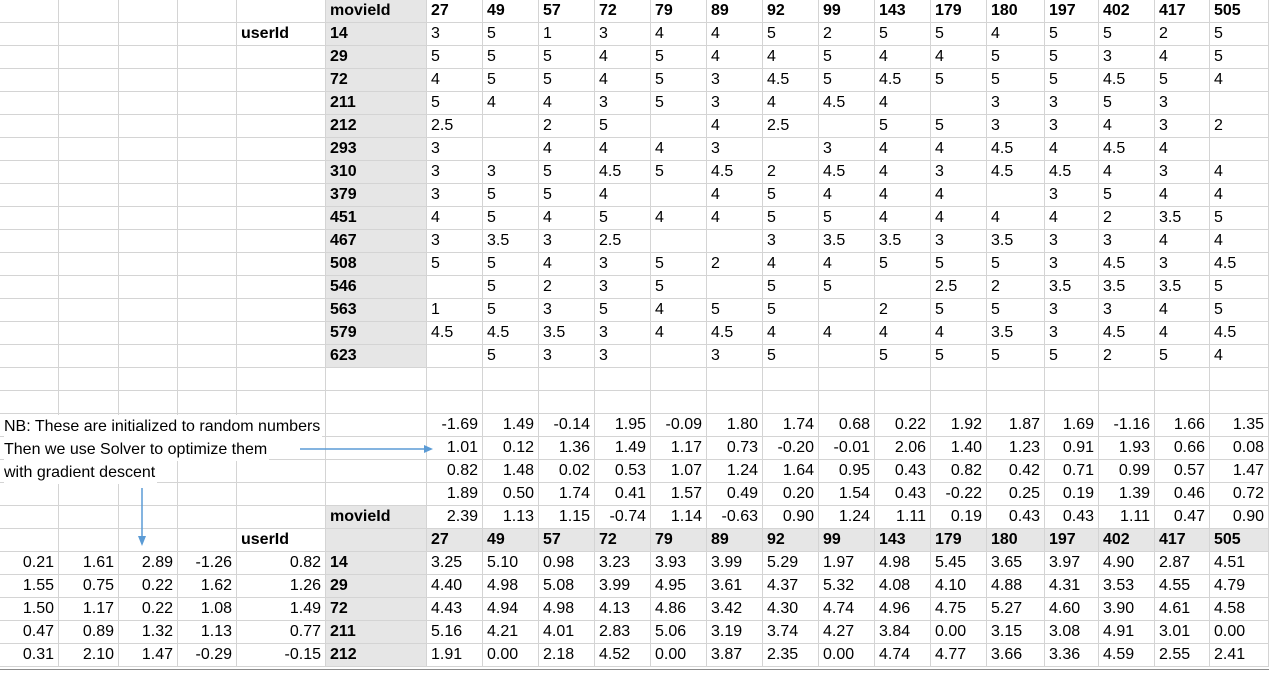 This screenshot has width=1269, height=673. I want to click on user-id-label: 467, so click(376, 241).